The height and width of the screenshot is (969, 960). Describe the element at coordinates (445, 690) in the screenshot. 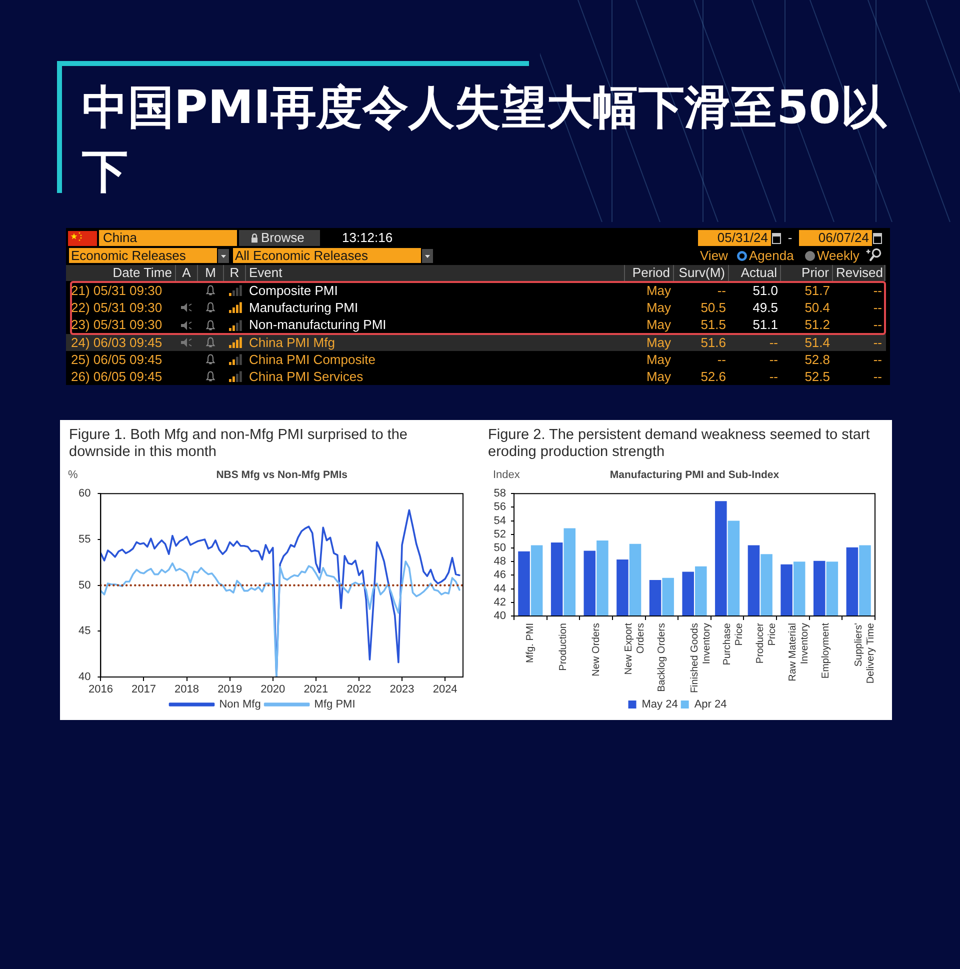

I see `x-tick-label: 2024` at that location.